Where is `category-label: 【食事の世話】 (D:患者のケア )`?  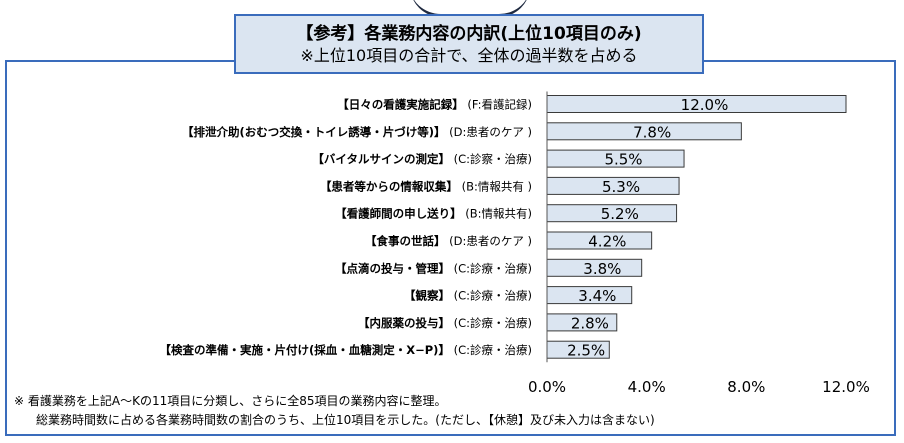
category-label: 【食事の世話】 (D:患者のケア ) is located at coordinates (448, 241).